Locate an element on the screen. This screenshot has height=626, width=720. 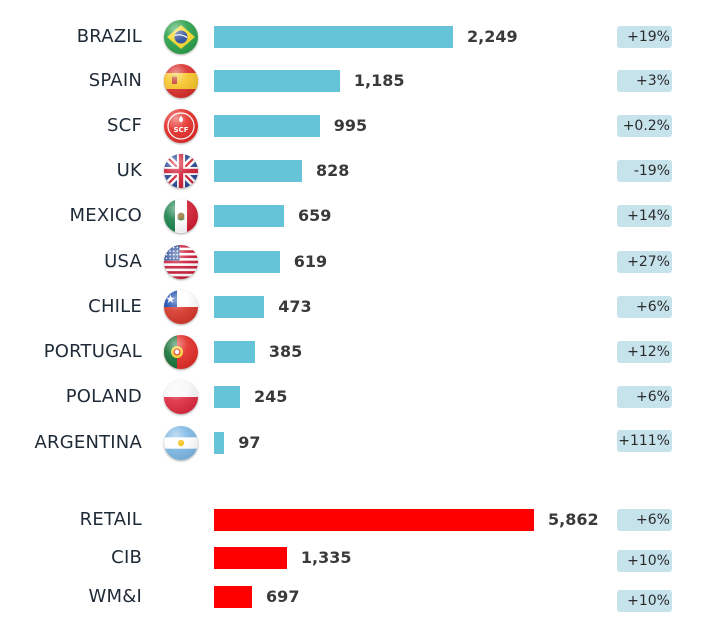
usa-flag-icon is located at coordinates (181, 262).